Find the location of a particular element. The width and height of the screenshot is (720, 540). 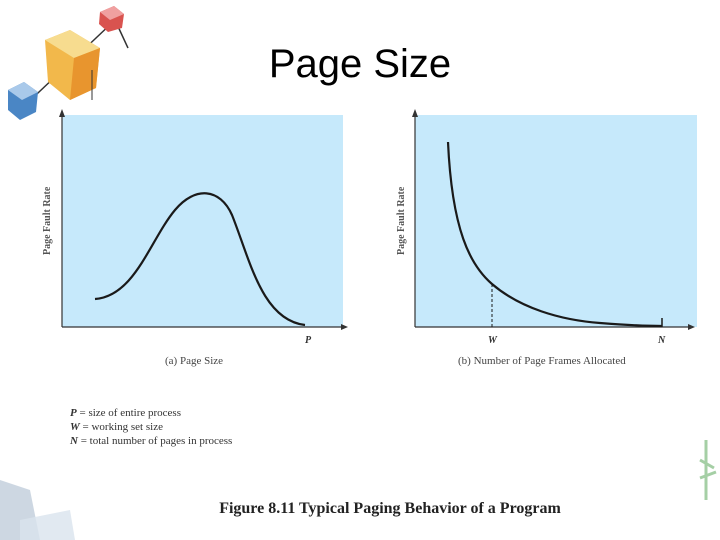

panel-b-x-tick-w: W is located at coordinates (493, 340).